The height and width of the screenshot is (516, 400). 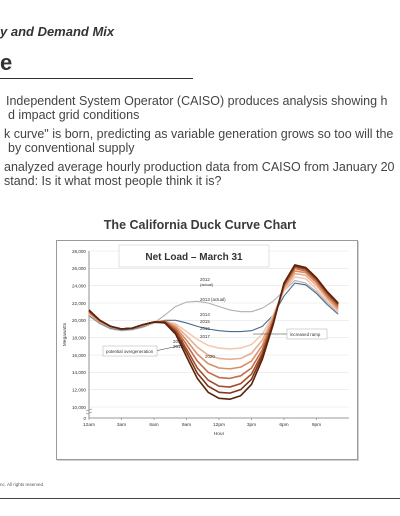 I want to click on y-tick-label: 26,000, so click(x=79, y=268).